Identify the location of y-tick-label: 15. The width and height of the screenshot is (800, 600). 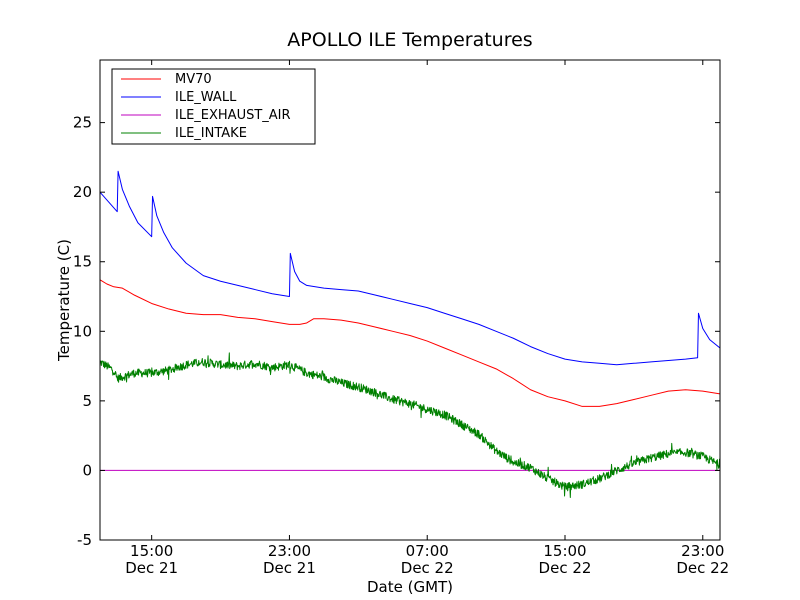
(82, 262).